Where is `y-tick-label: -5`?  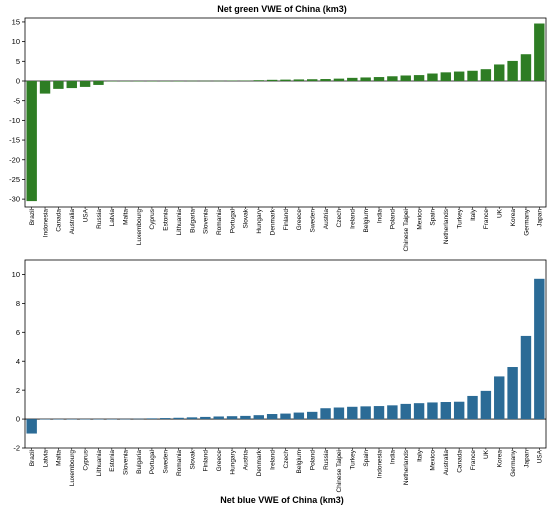
y-tick-label: -5 is located at coordinates (16, 100).